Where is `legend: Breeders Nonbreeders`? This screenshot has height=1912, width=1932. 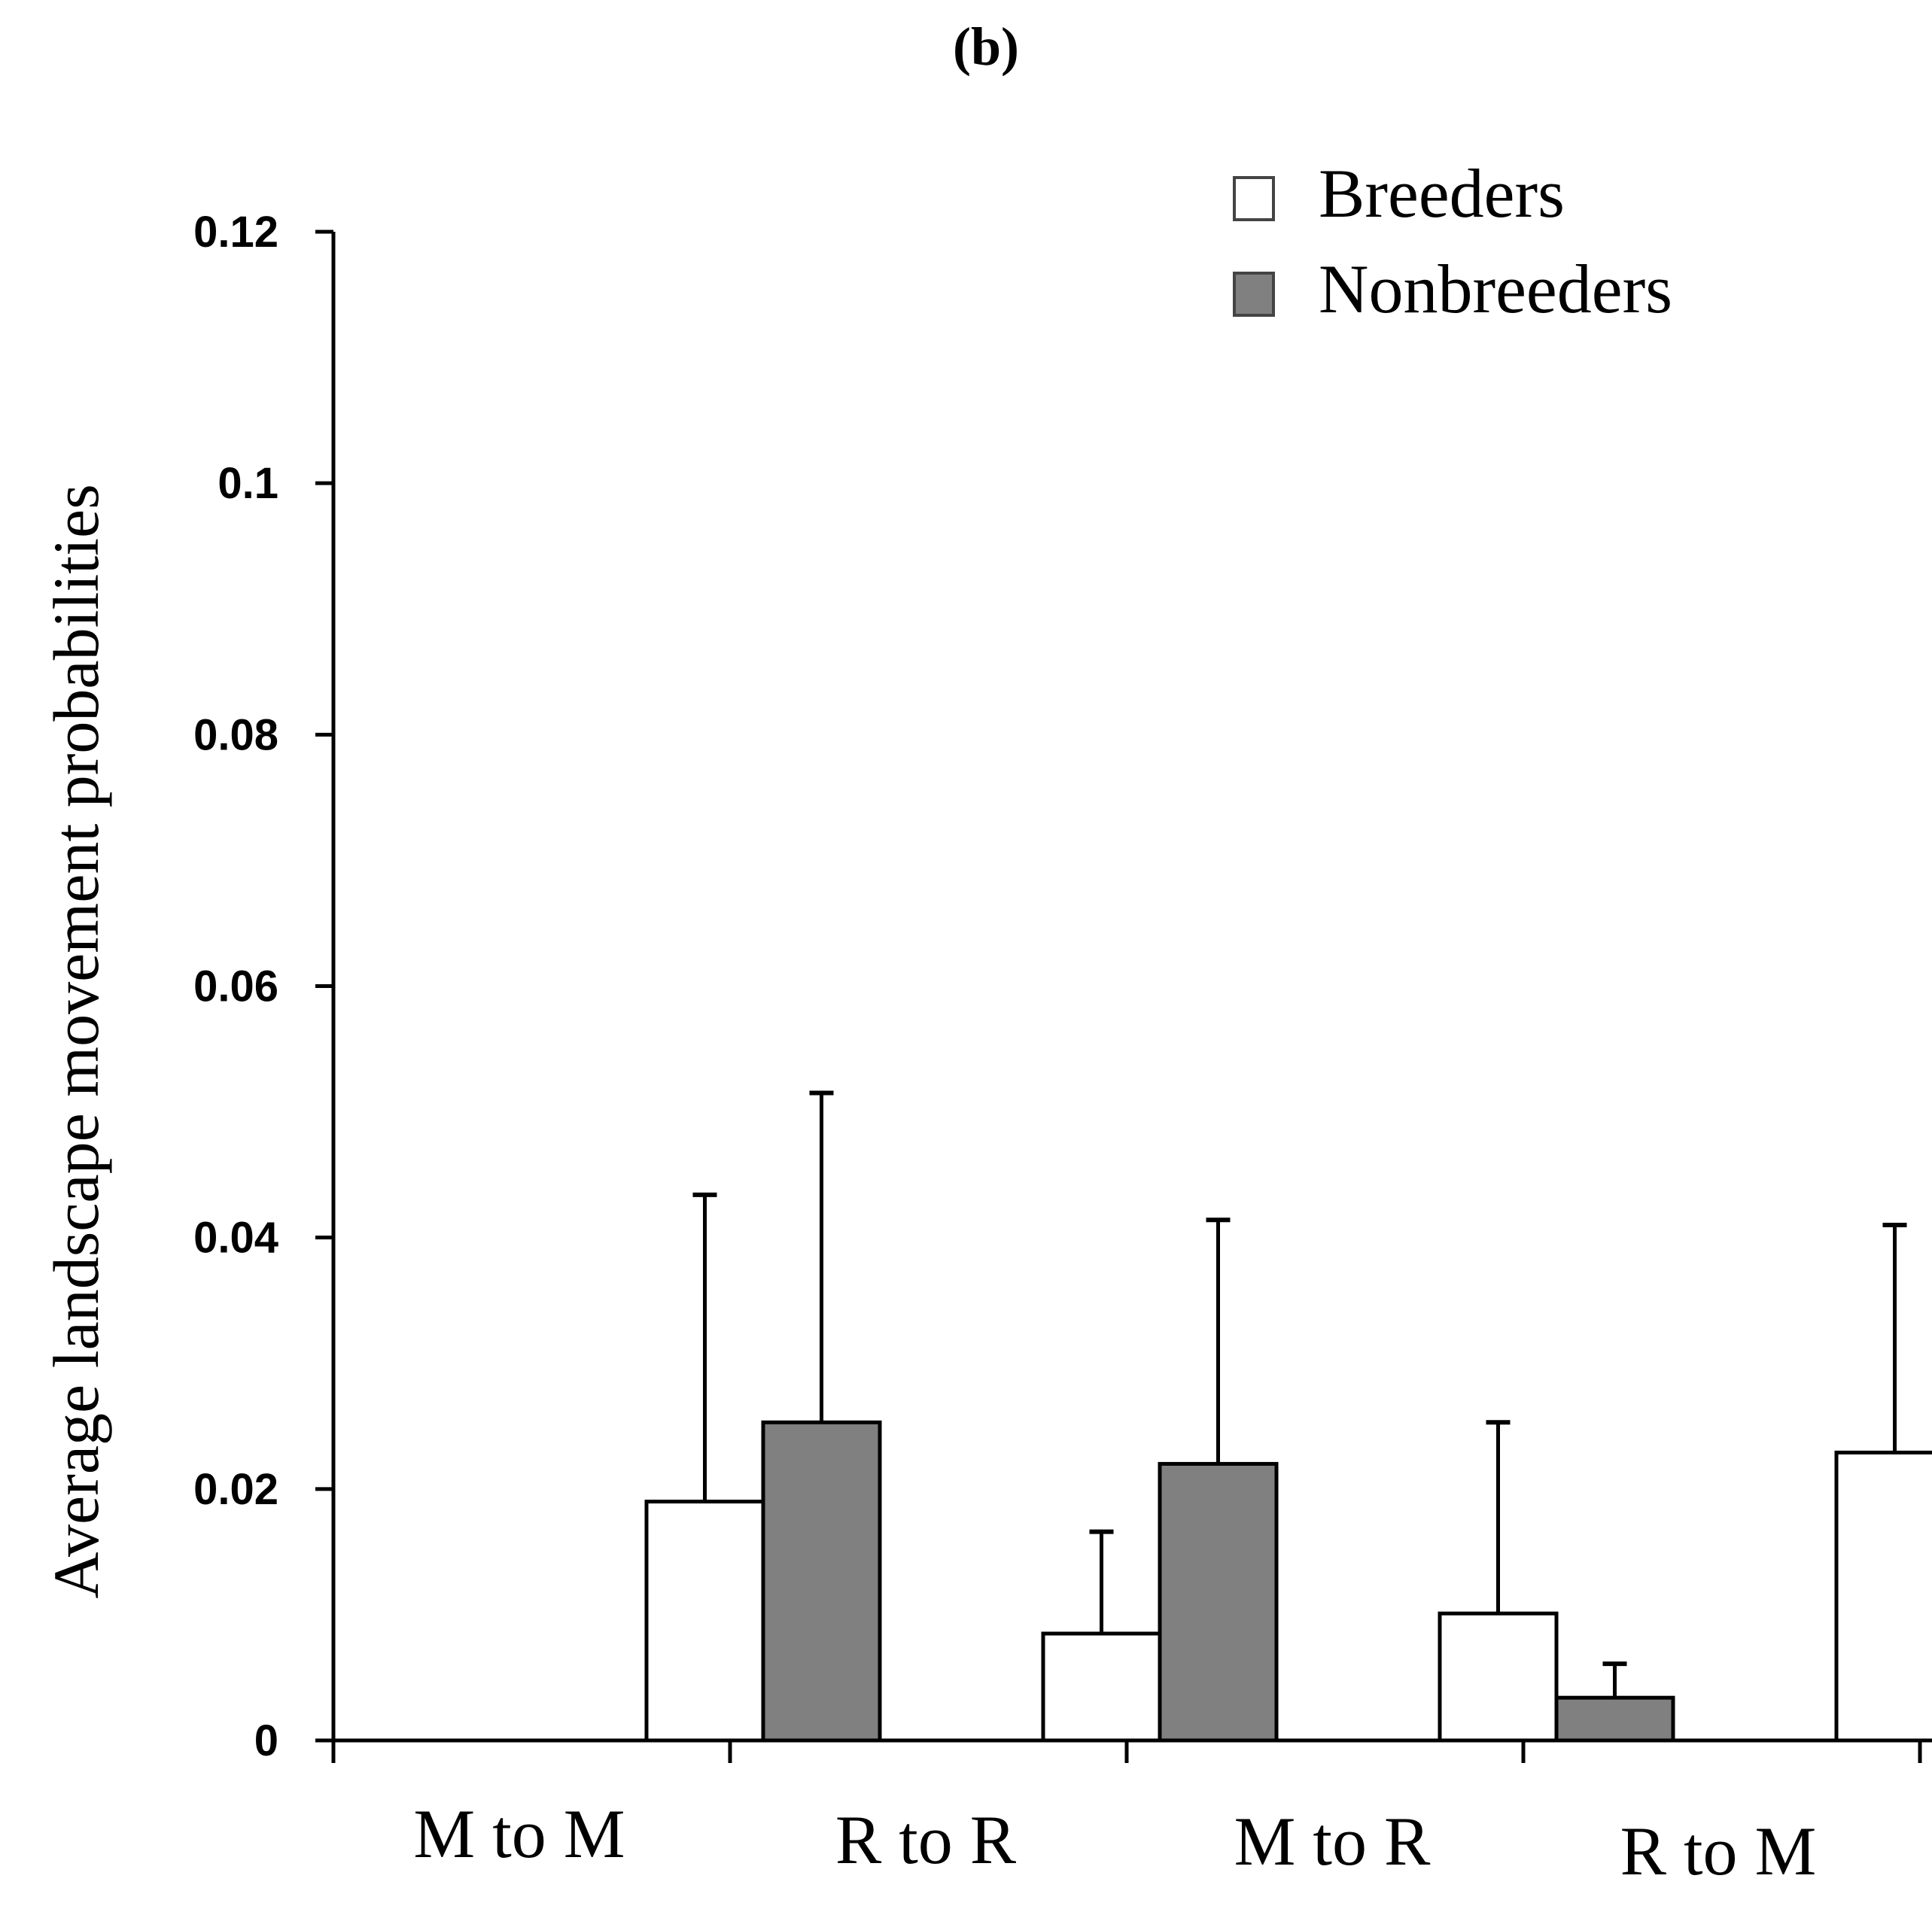 legend: Breeders Nonbreeders is located at coordinates (1452, 241).